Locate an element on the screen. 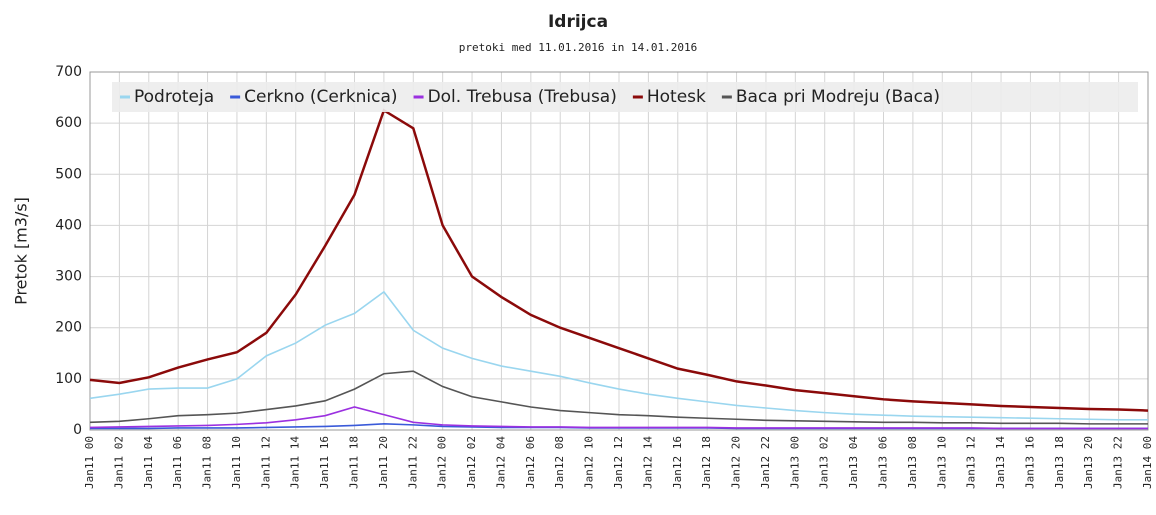 This screenshot has width=1156, height=515. x-tick-label: Jan12 16 is located at coordinates (677, 462).